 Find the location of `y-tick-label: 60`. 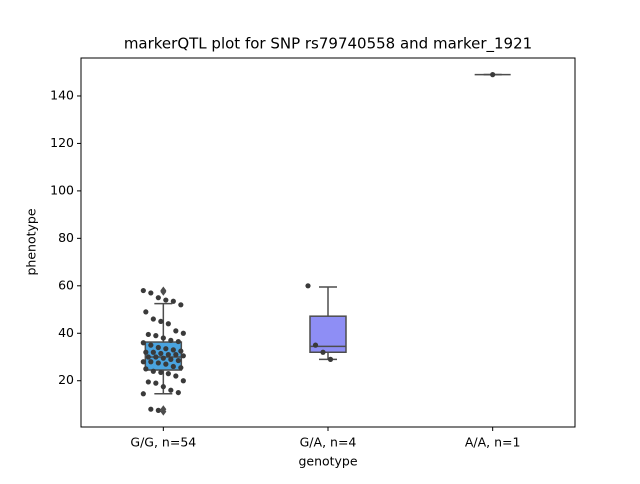

y-tick-label: 60 is located at coordinates (66, 284).